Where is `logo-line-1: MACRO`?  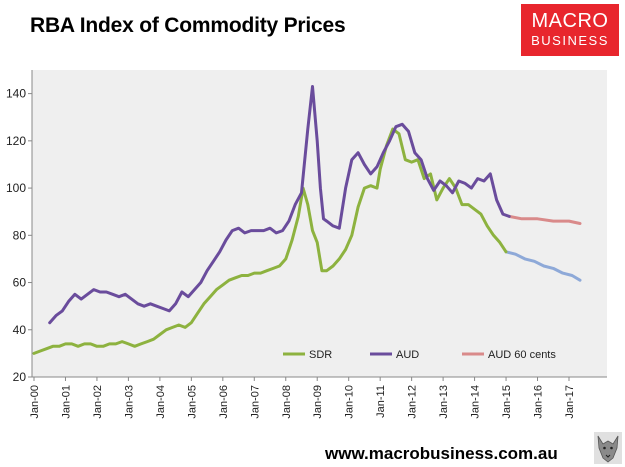
logo-line-1: MACRO is located at coordinates (570, 21).